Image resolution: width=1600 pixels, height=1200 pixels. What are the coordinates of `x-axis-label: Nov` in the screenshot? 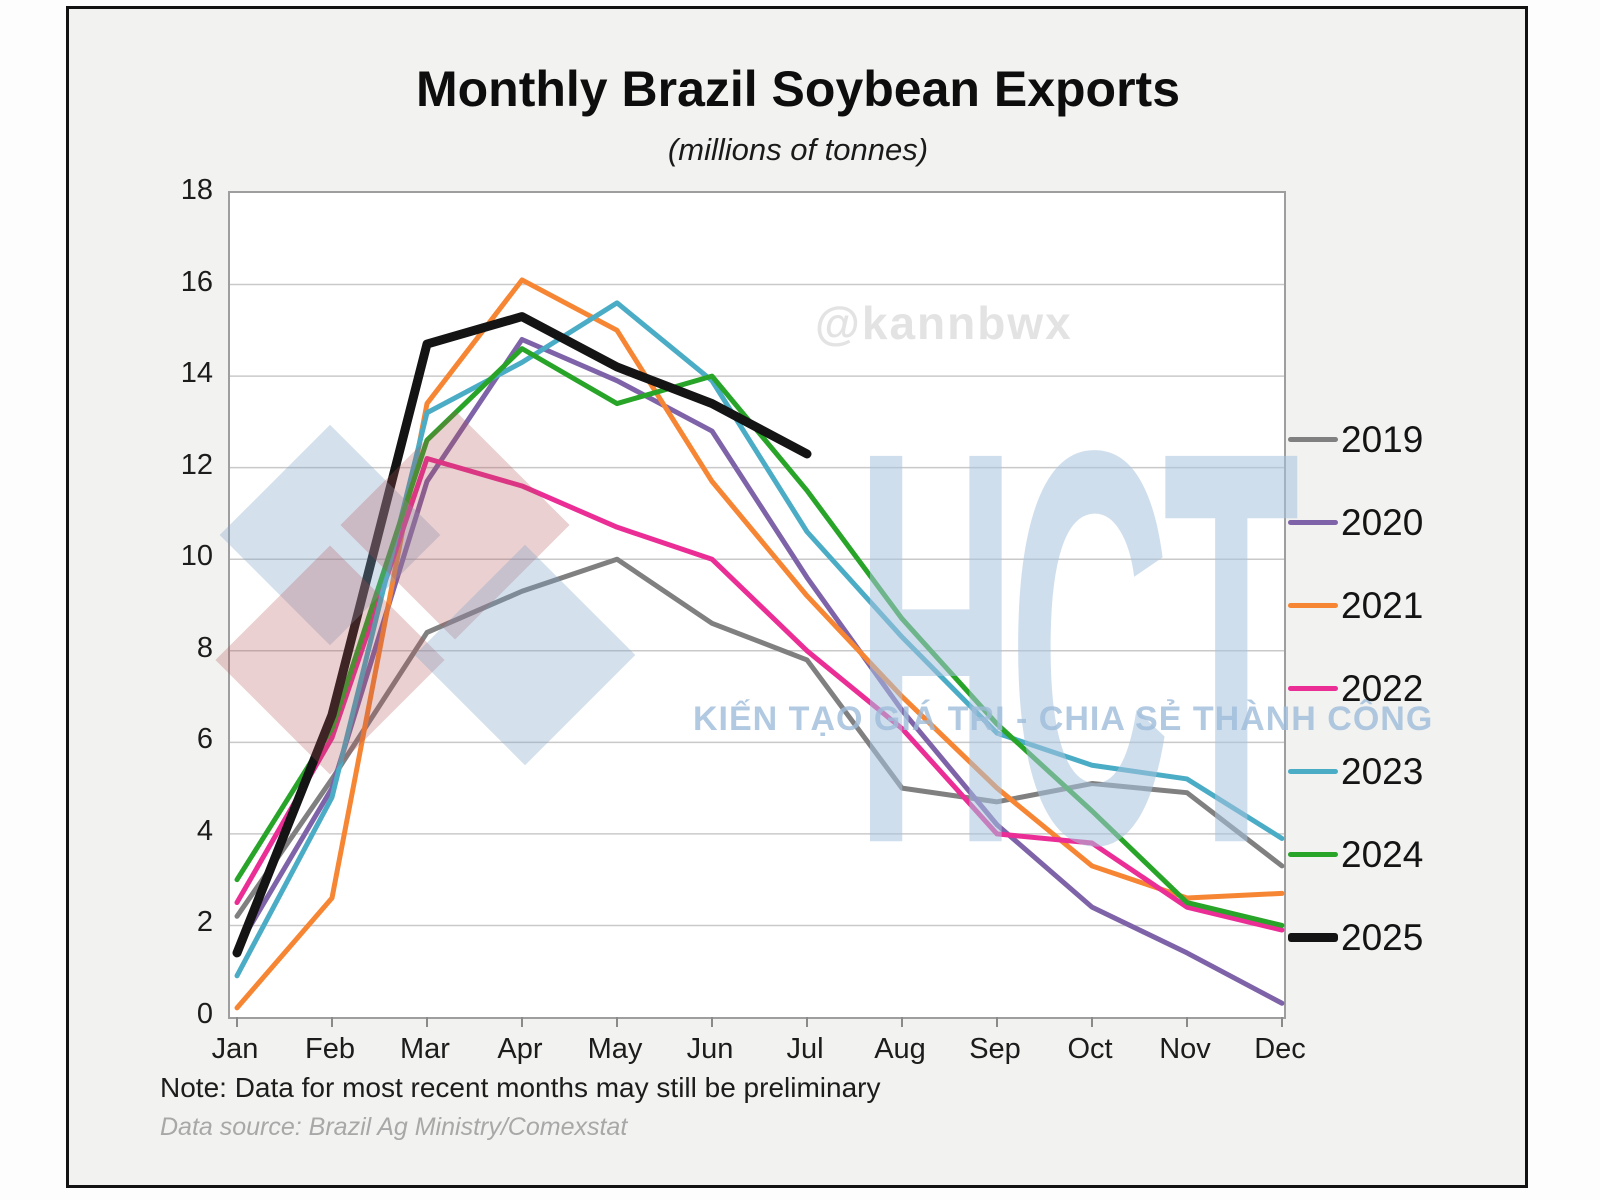 It's located at (1185, 1049).